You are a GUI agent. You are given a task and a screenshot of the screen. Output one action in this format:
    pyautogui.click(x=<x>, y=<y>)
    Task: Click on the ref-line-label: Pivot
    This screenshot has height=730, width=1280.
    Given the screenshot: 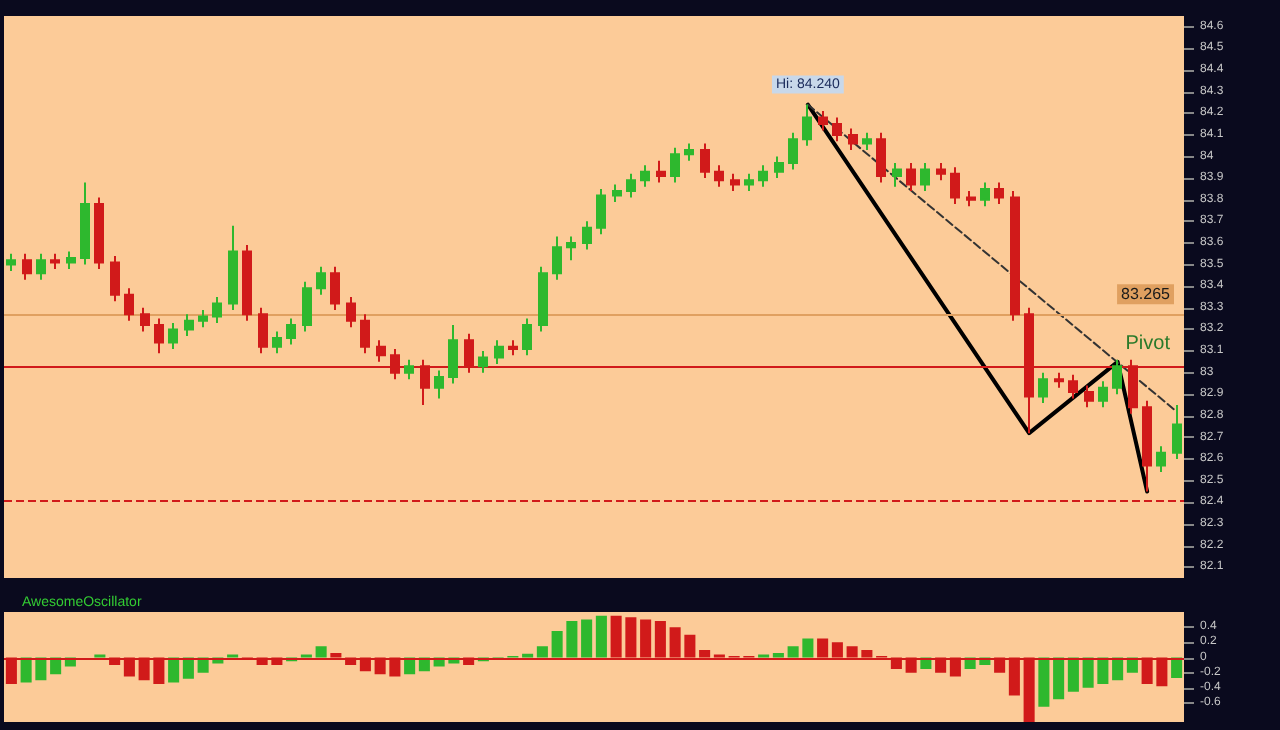 What is the action you would take?
    pyautogui.click(x=1148, y=344)
    